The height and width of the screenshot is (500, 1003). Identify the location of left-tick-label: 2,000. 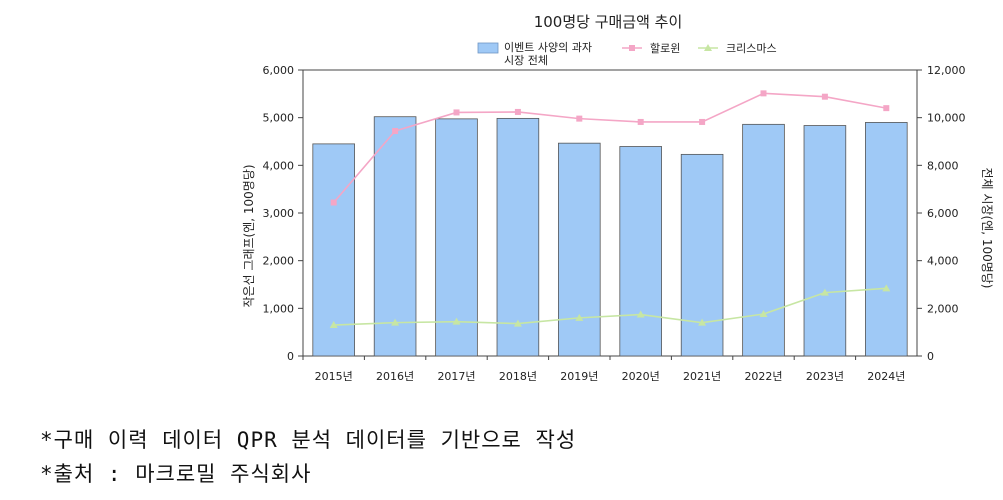
(279, 261).